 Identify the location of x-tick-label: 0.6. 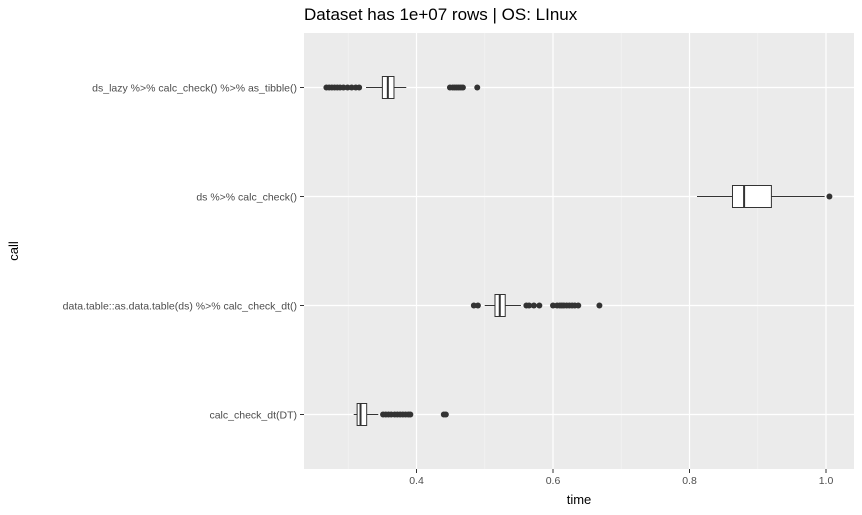
(553, 481).